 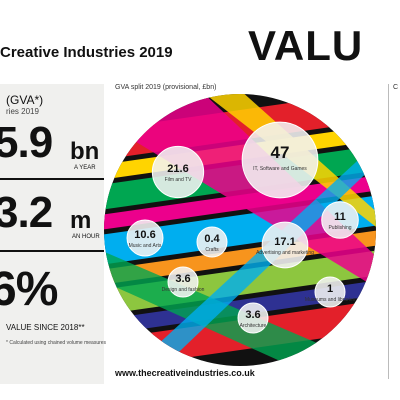 What do you see at coordinates (253, 326) in the screenshot?
I see `bubble-label: Architecture` at bounding box center [253, 326].